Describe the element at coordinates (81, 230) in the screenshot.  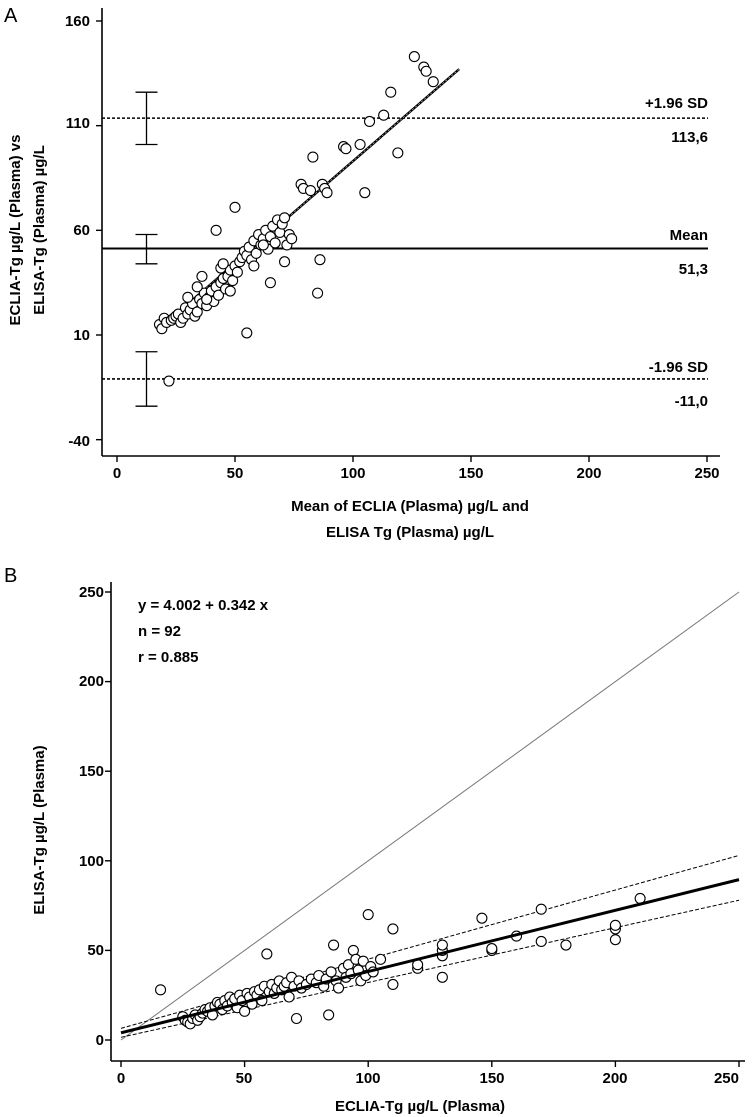
I see `panel-a-ytick-label: 60` at that location.